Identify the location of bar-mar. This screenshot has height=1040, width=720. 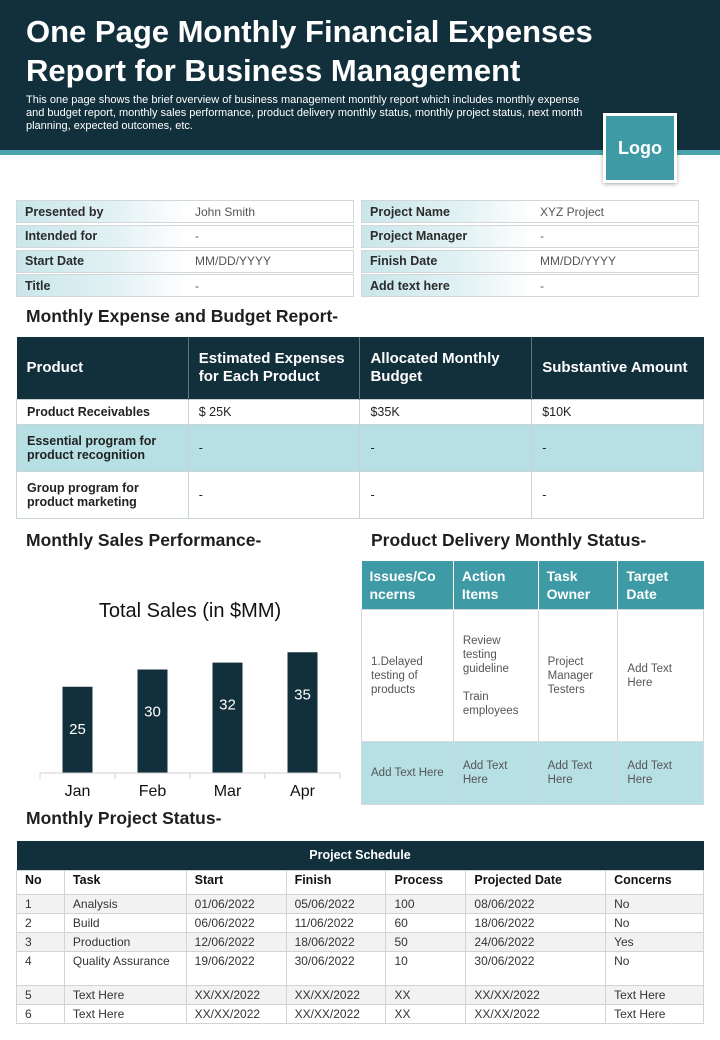
(227, 717).